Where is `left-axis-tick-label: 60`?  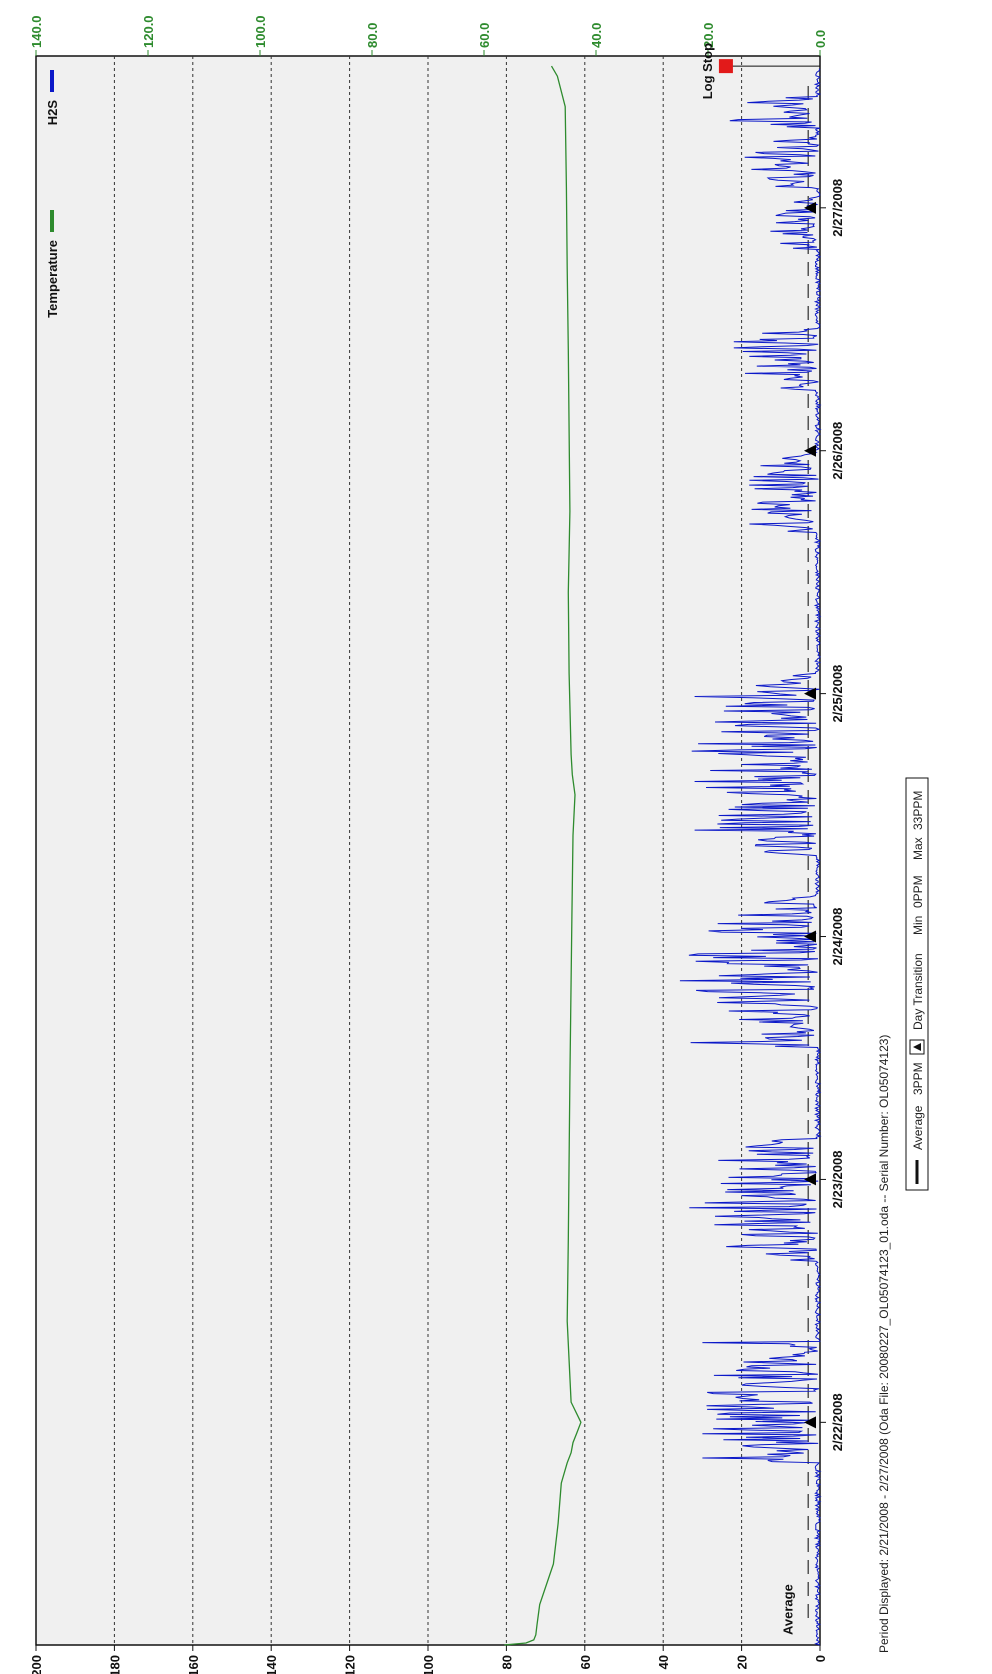
left-axis-tick-label: 60 is located at coordinates (585, 1662).